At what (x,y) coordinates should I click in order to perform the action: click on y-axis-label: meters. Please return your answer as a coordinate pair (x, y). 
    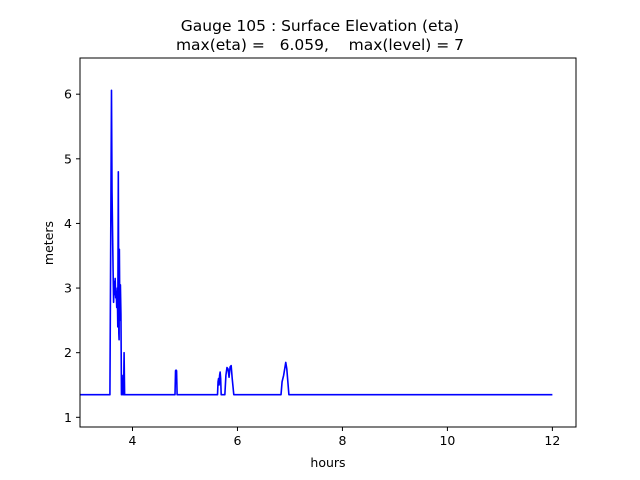
    Looking at the image, I should click on (48, 243).